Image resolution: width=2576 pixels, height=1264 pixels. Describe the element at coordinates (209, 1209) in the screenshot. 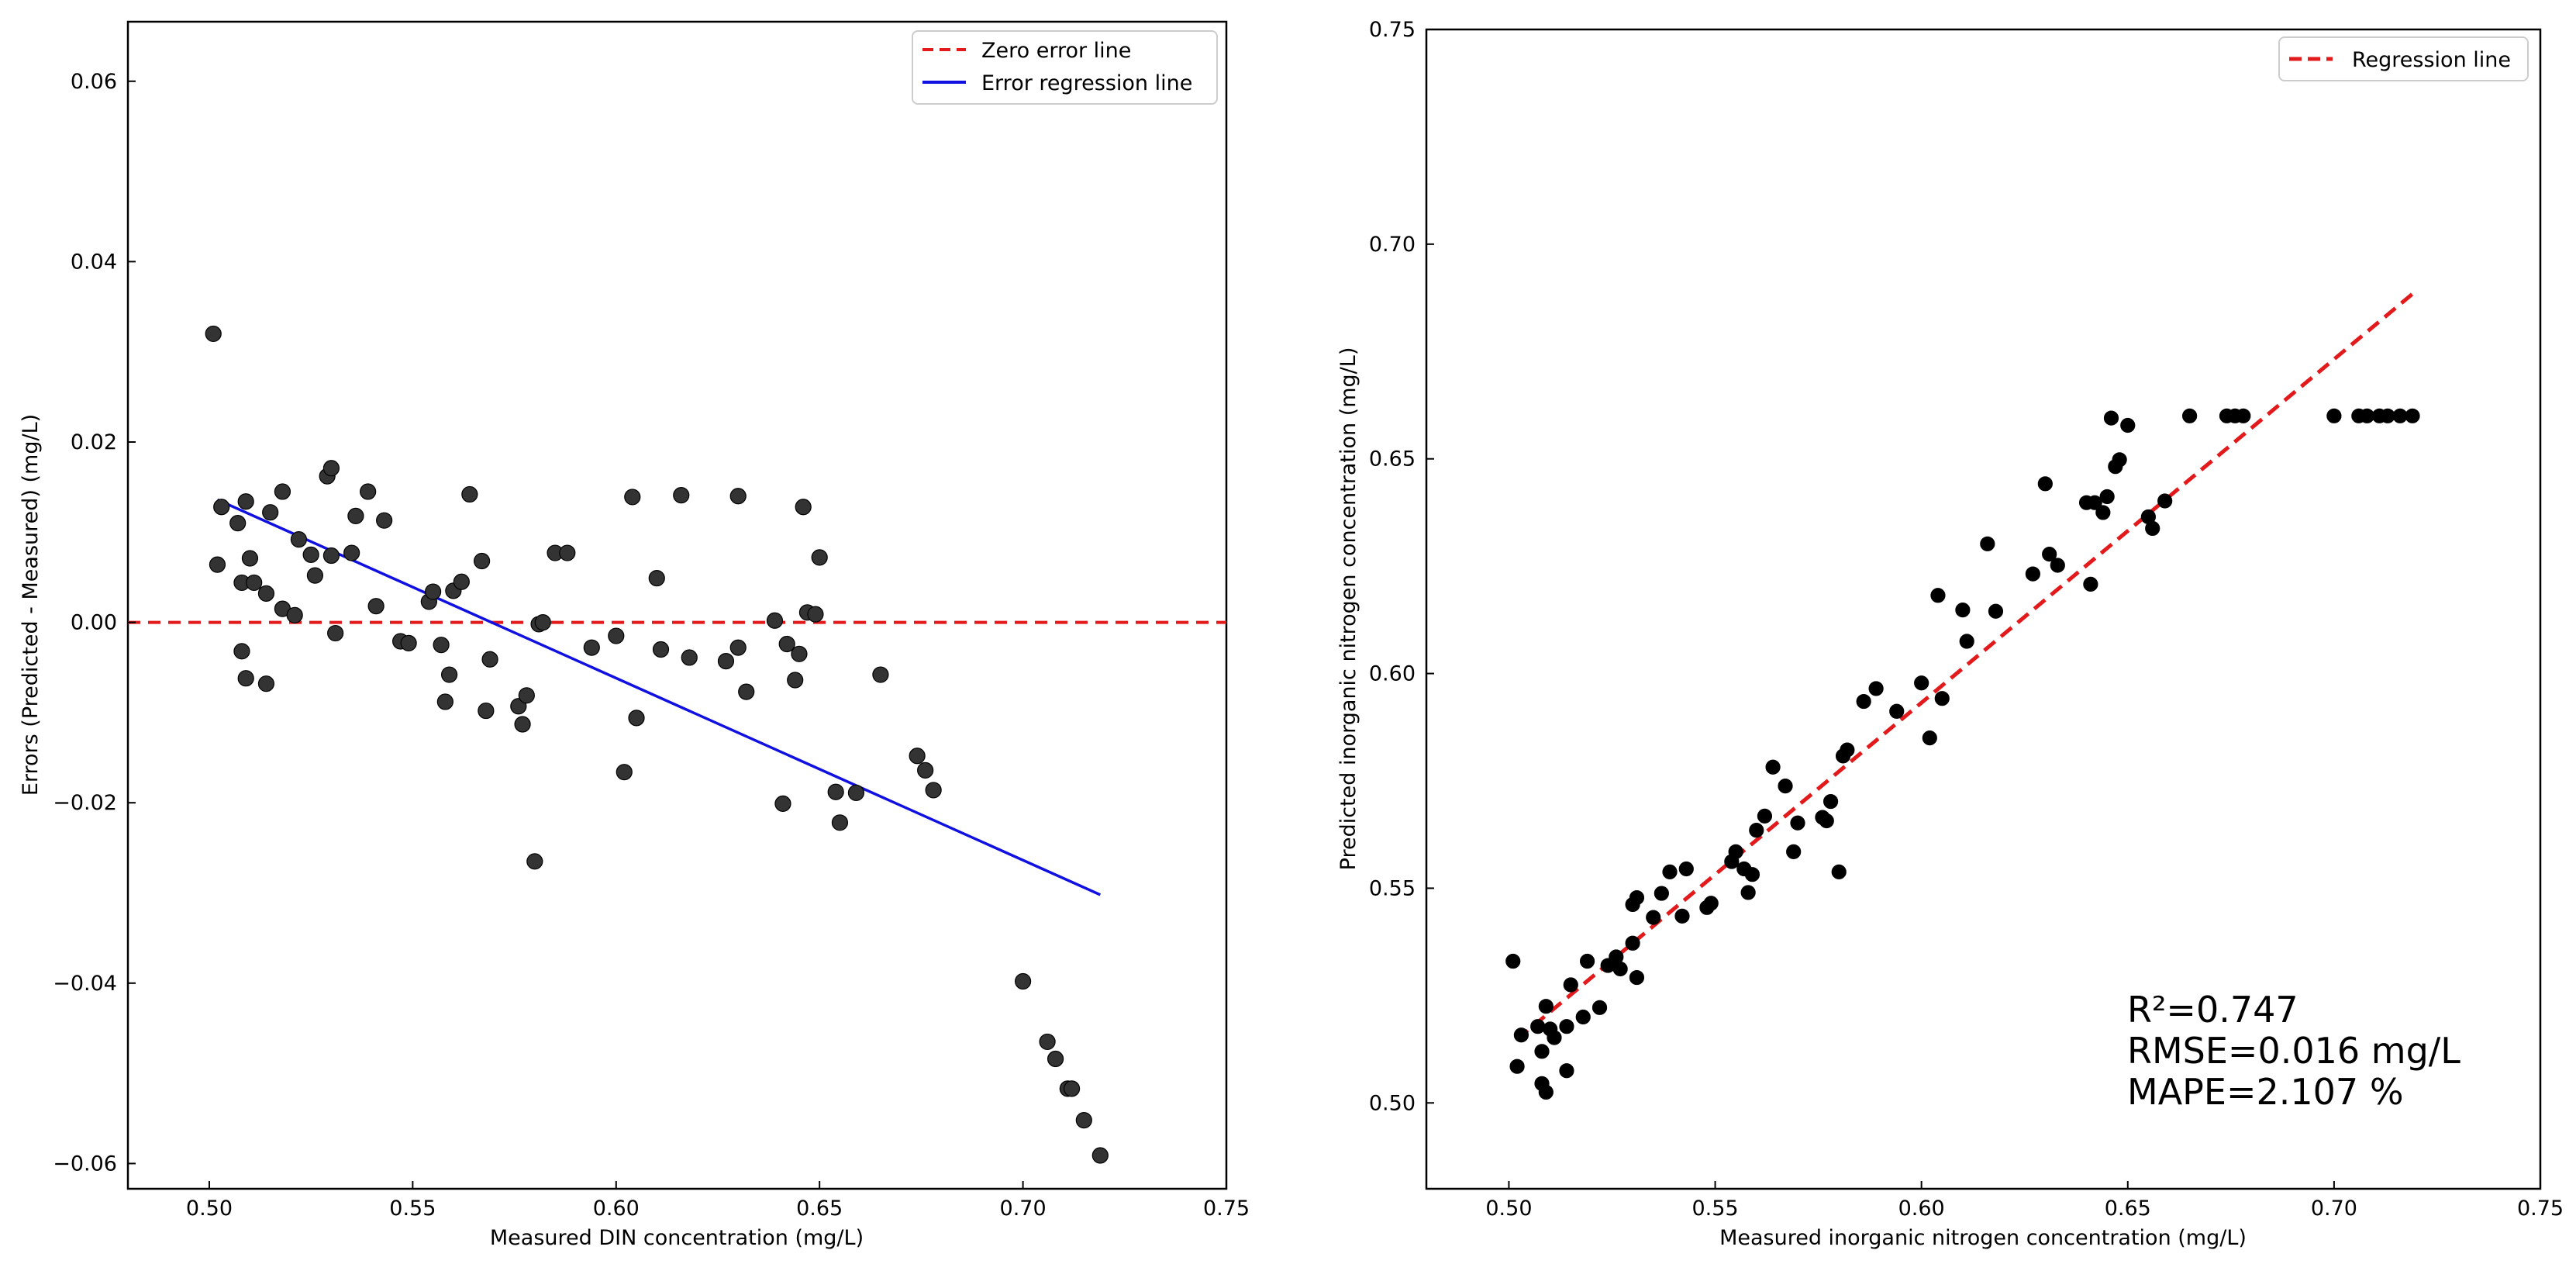

I see `x-tick-label: 0.50` at that location.